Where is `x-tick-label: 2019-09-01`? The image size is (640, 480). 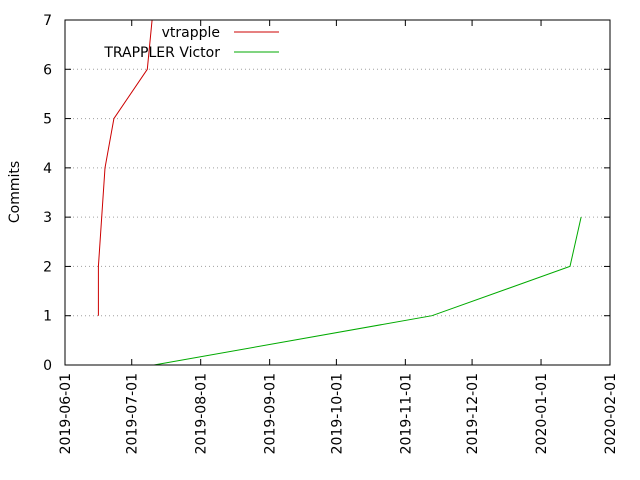 x-tick-label: 2019-09-01 is located at coordinates (271, 413).